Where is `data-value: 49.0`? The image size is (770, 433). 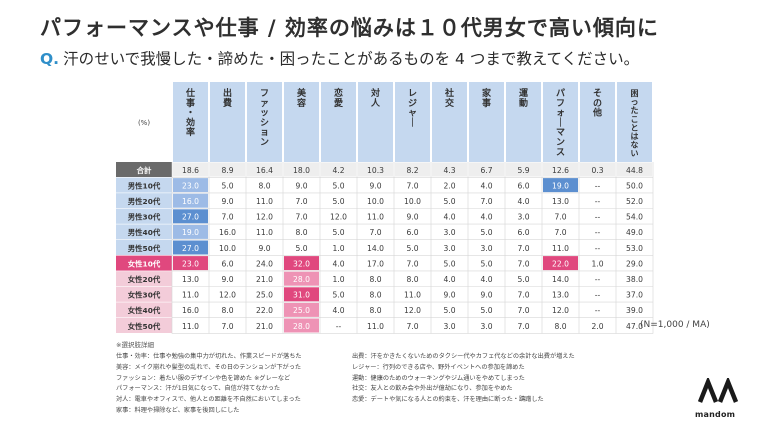
data-value: 49.0 is located at coordinates (634, 232).